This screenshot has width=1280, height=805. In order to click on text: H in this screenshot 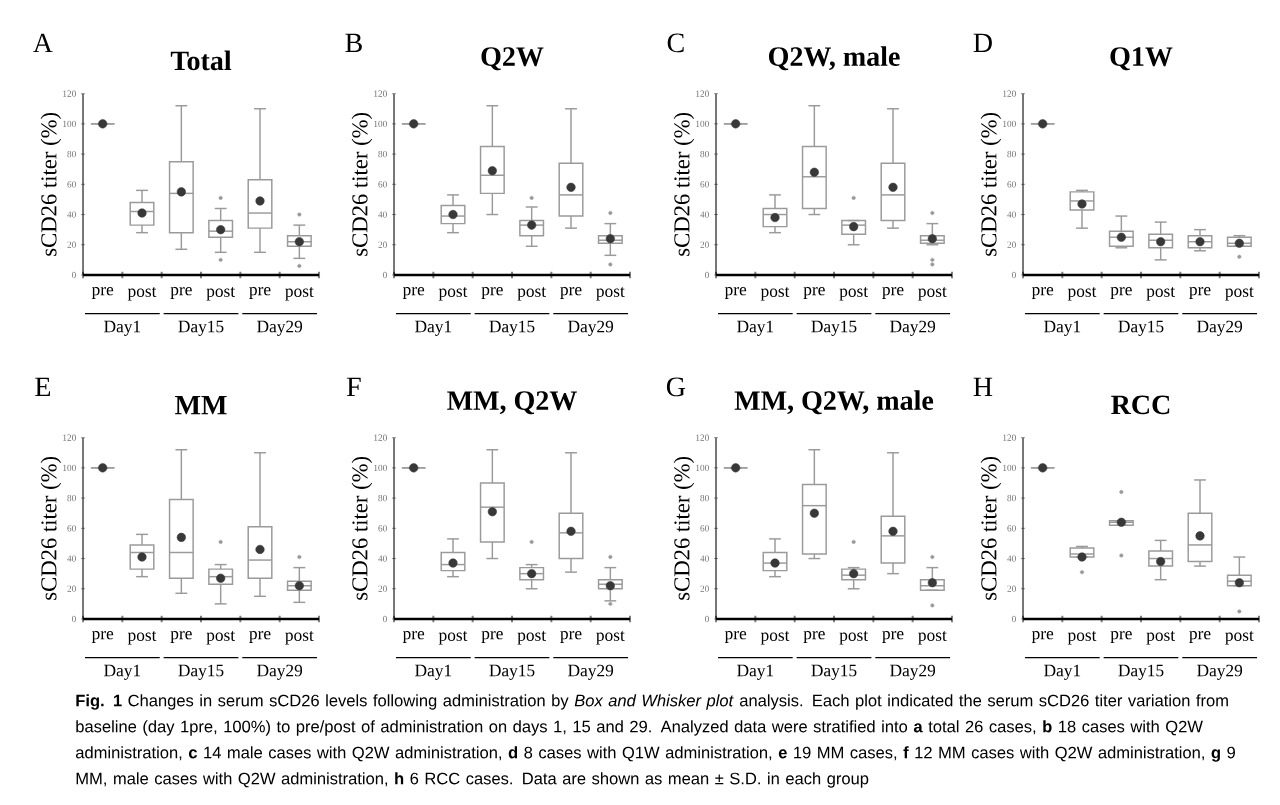, I will do `click(983, 387)`.